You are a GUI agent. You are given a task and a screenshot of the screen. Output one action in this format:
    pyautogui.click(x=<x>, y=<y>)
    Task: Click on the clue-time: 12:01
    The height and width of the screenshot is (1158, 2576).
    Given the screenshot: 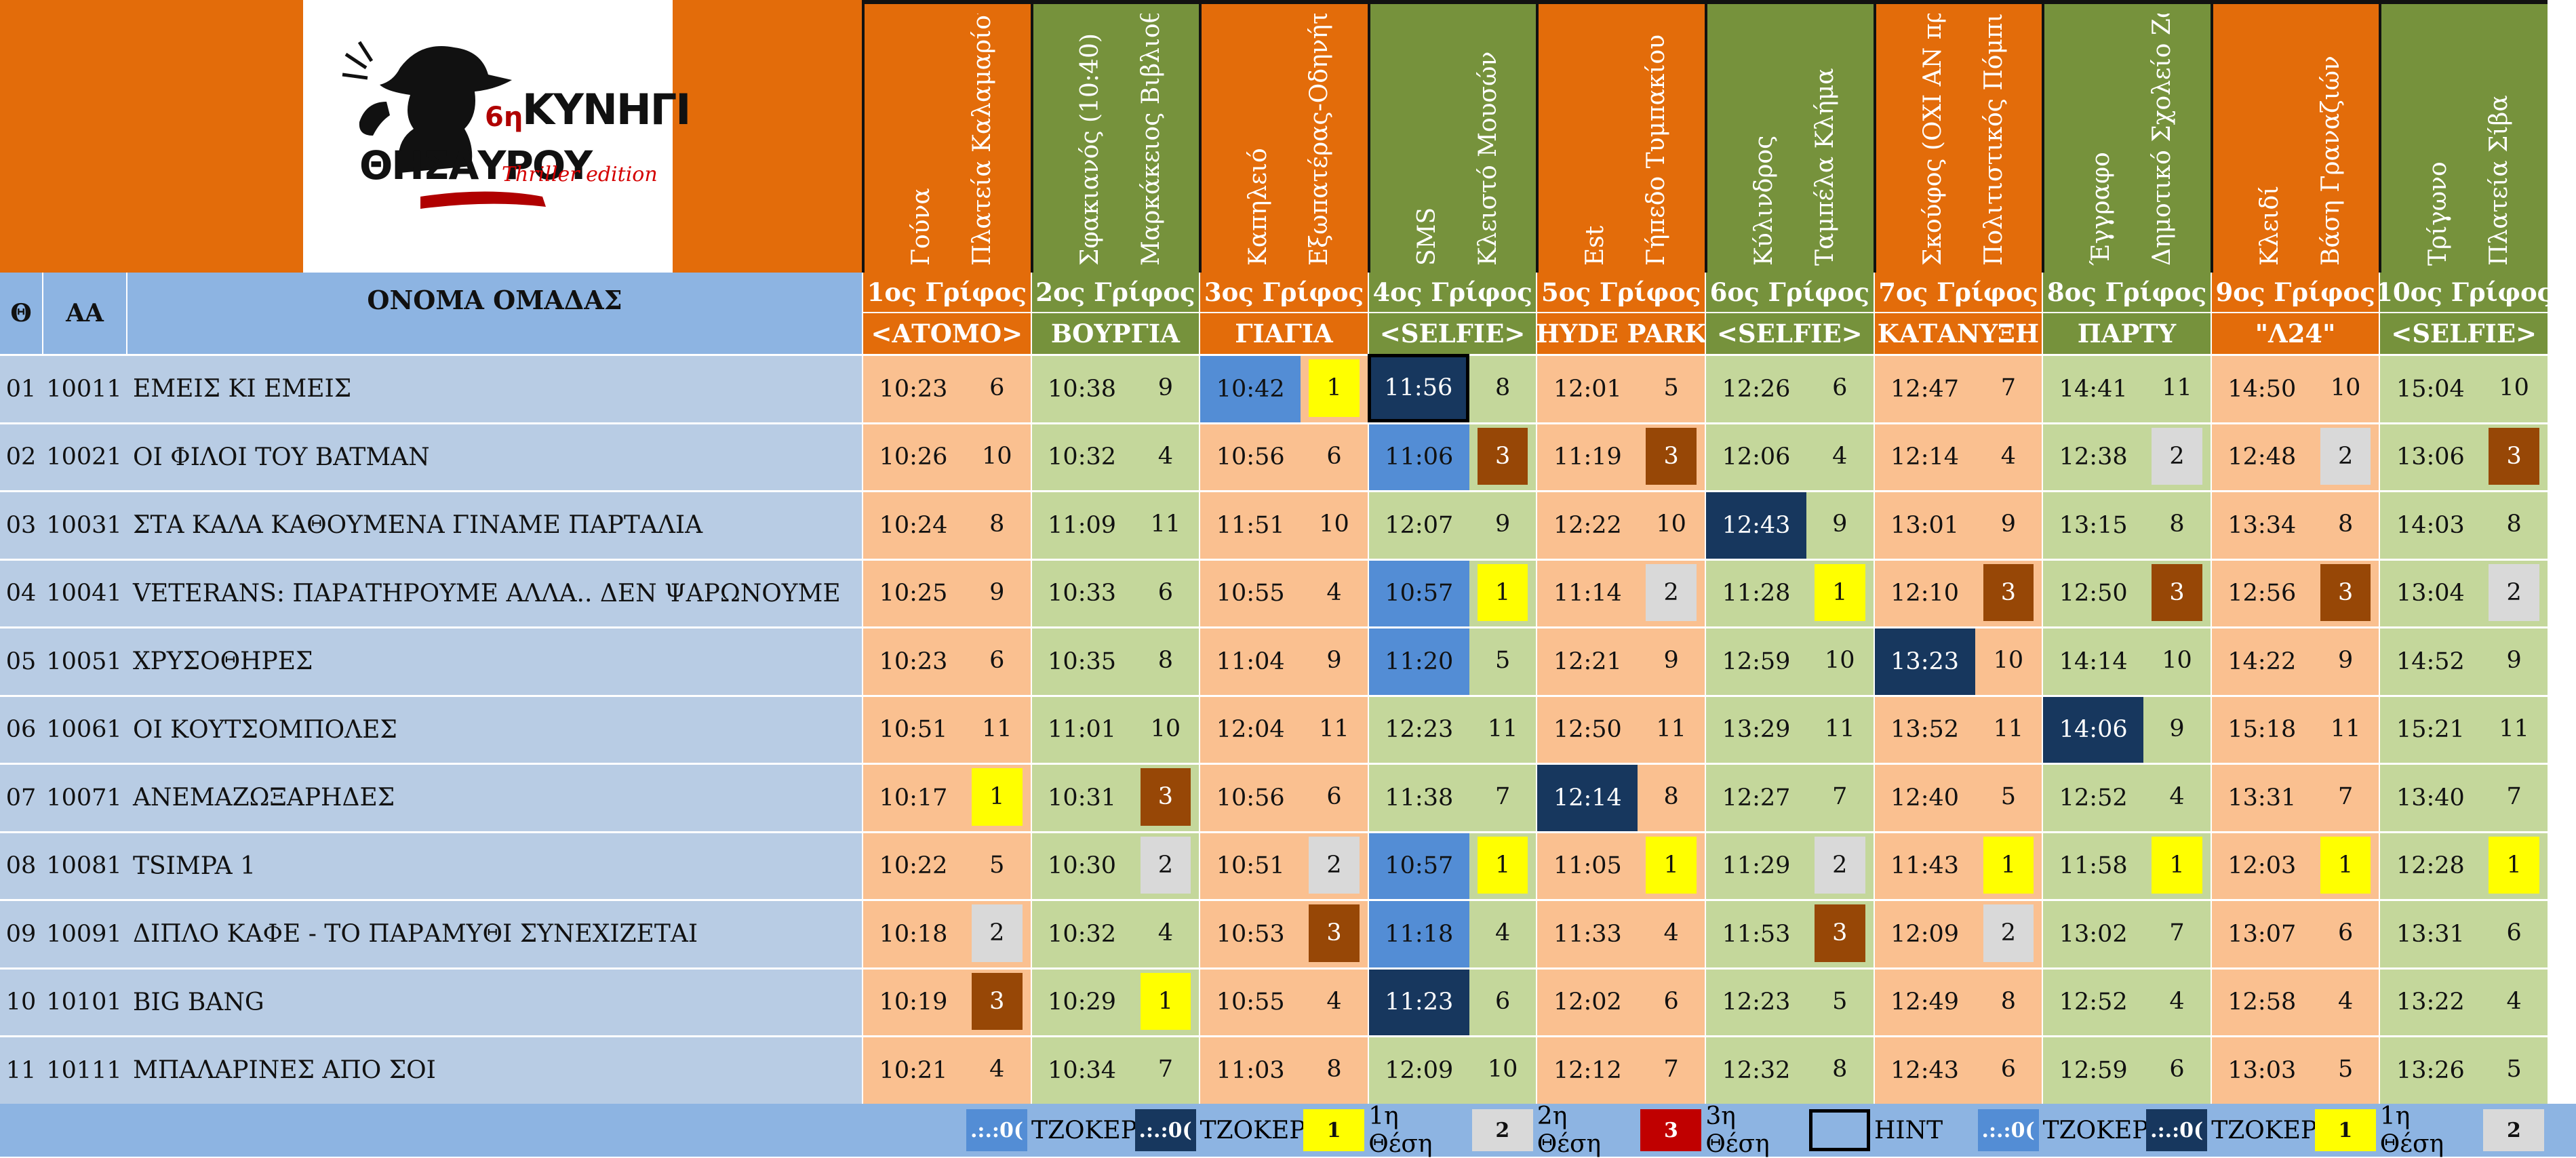 What is the action you would take?
    pyautogui.click(x=1587, y=388)
    